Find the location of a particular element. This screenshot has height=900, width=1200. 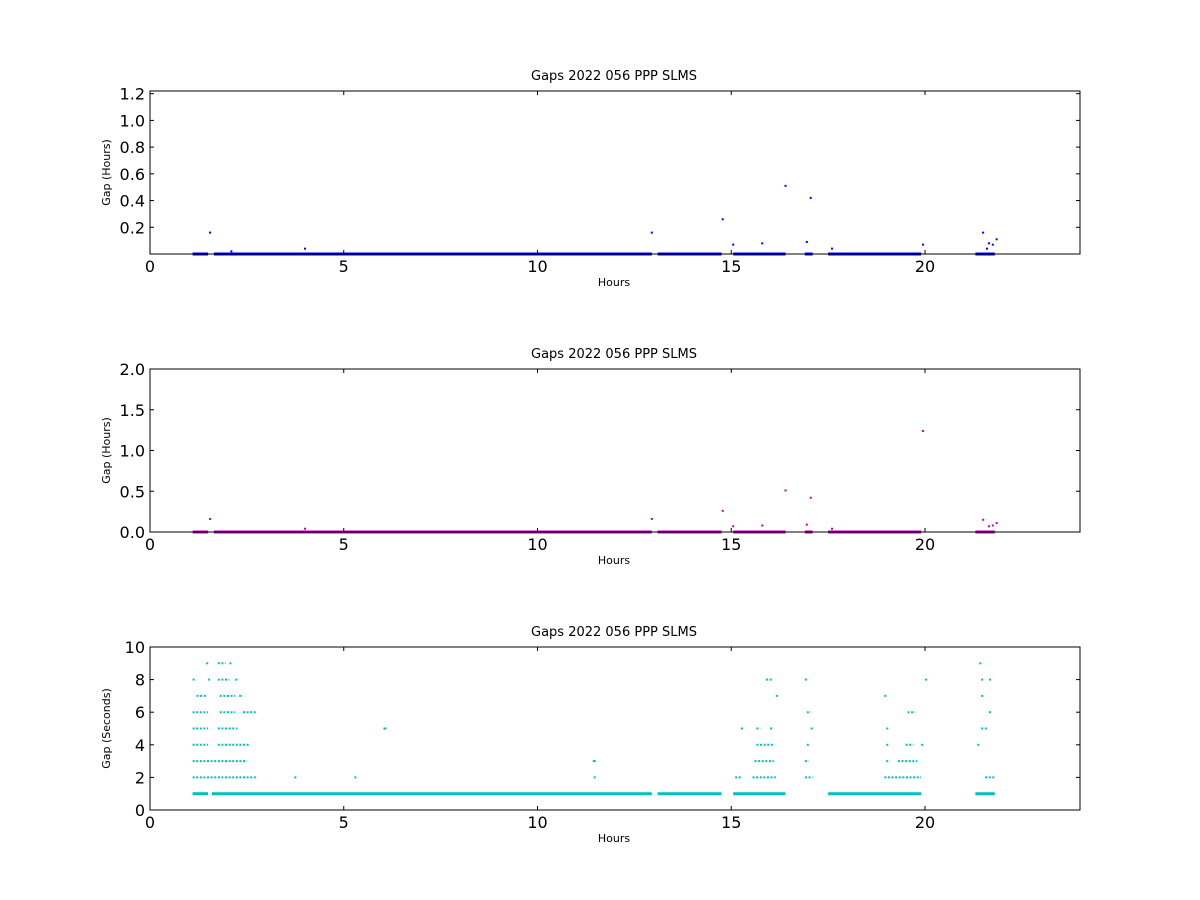

y-tick-label: 8 is located at coordinates (140, 680).